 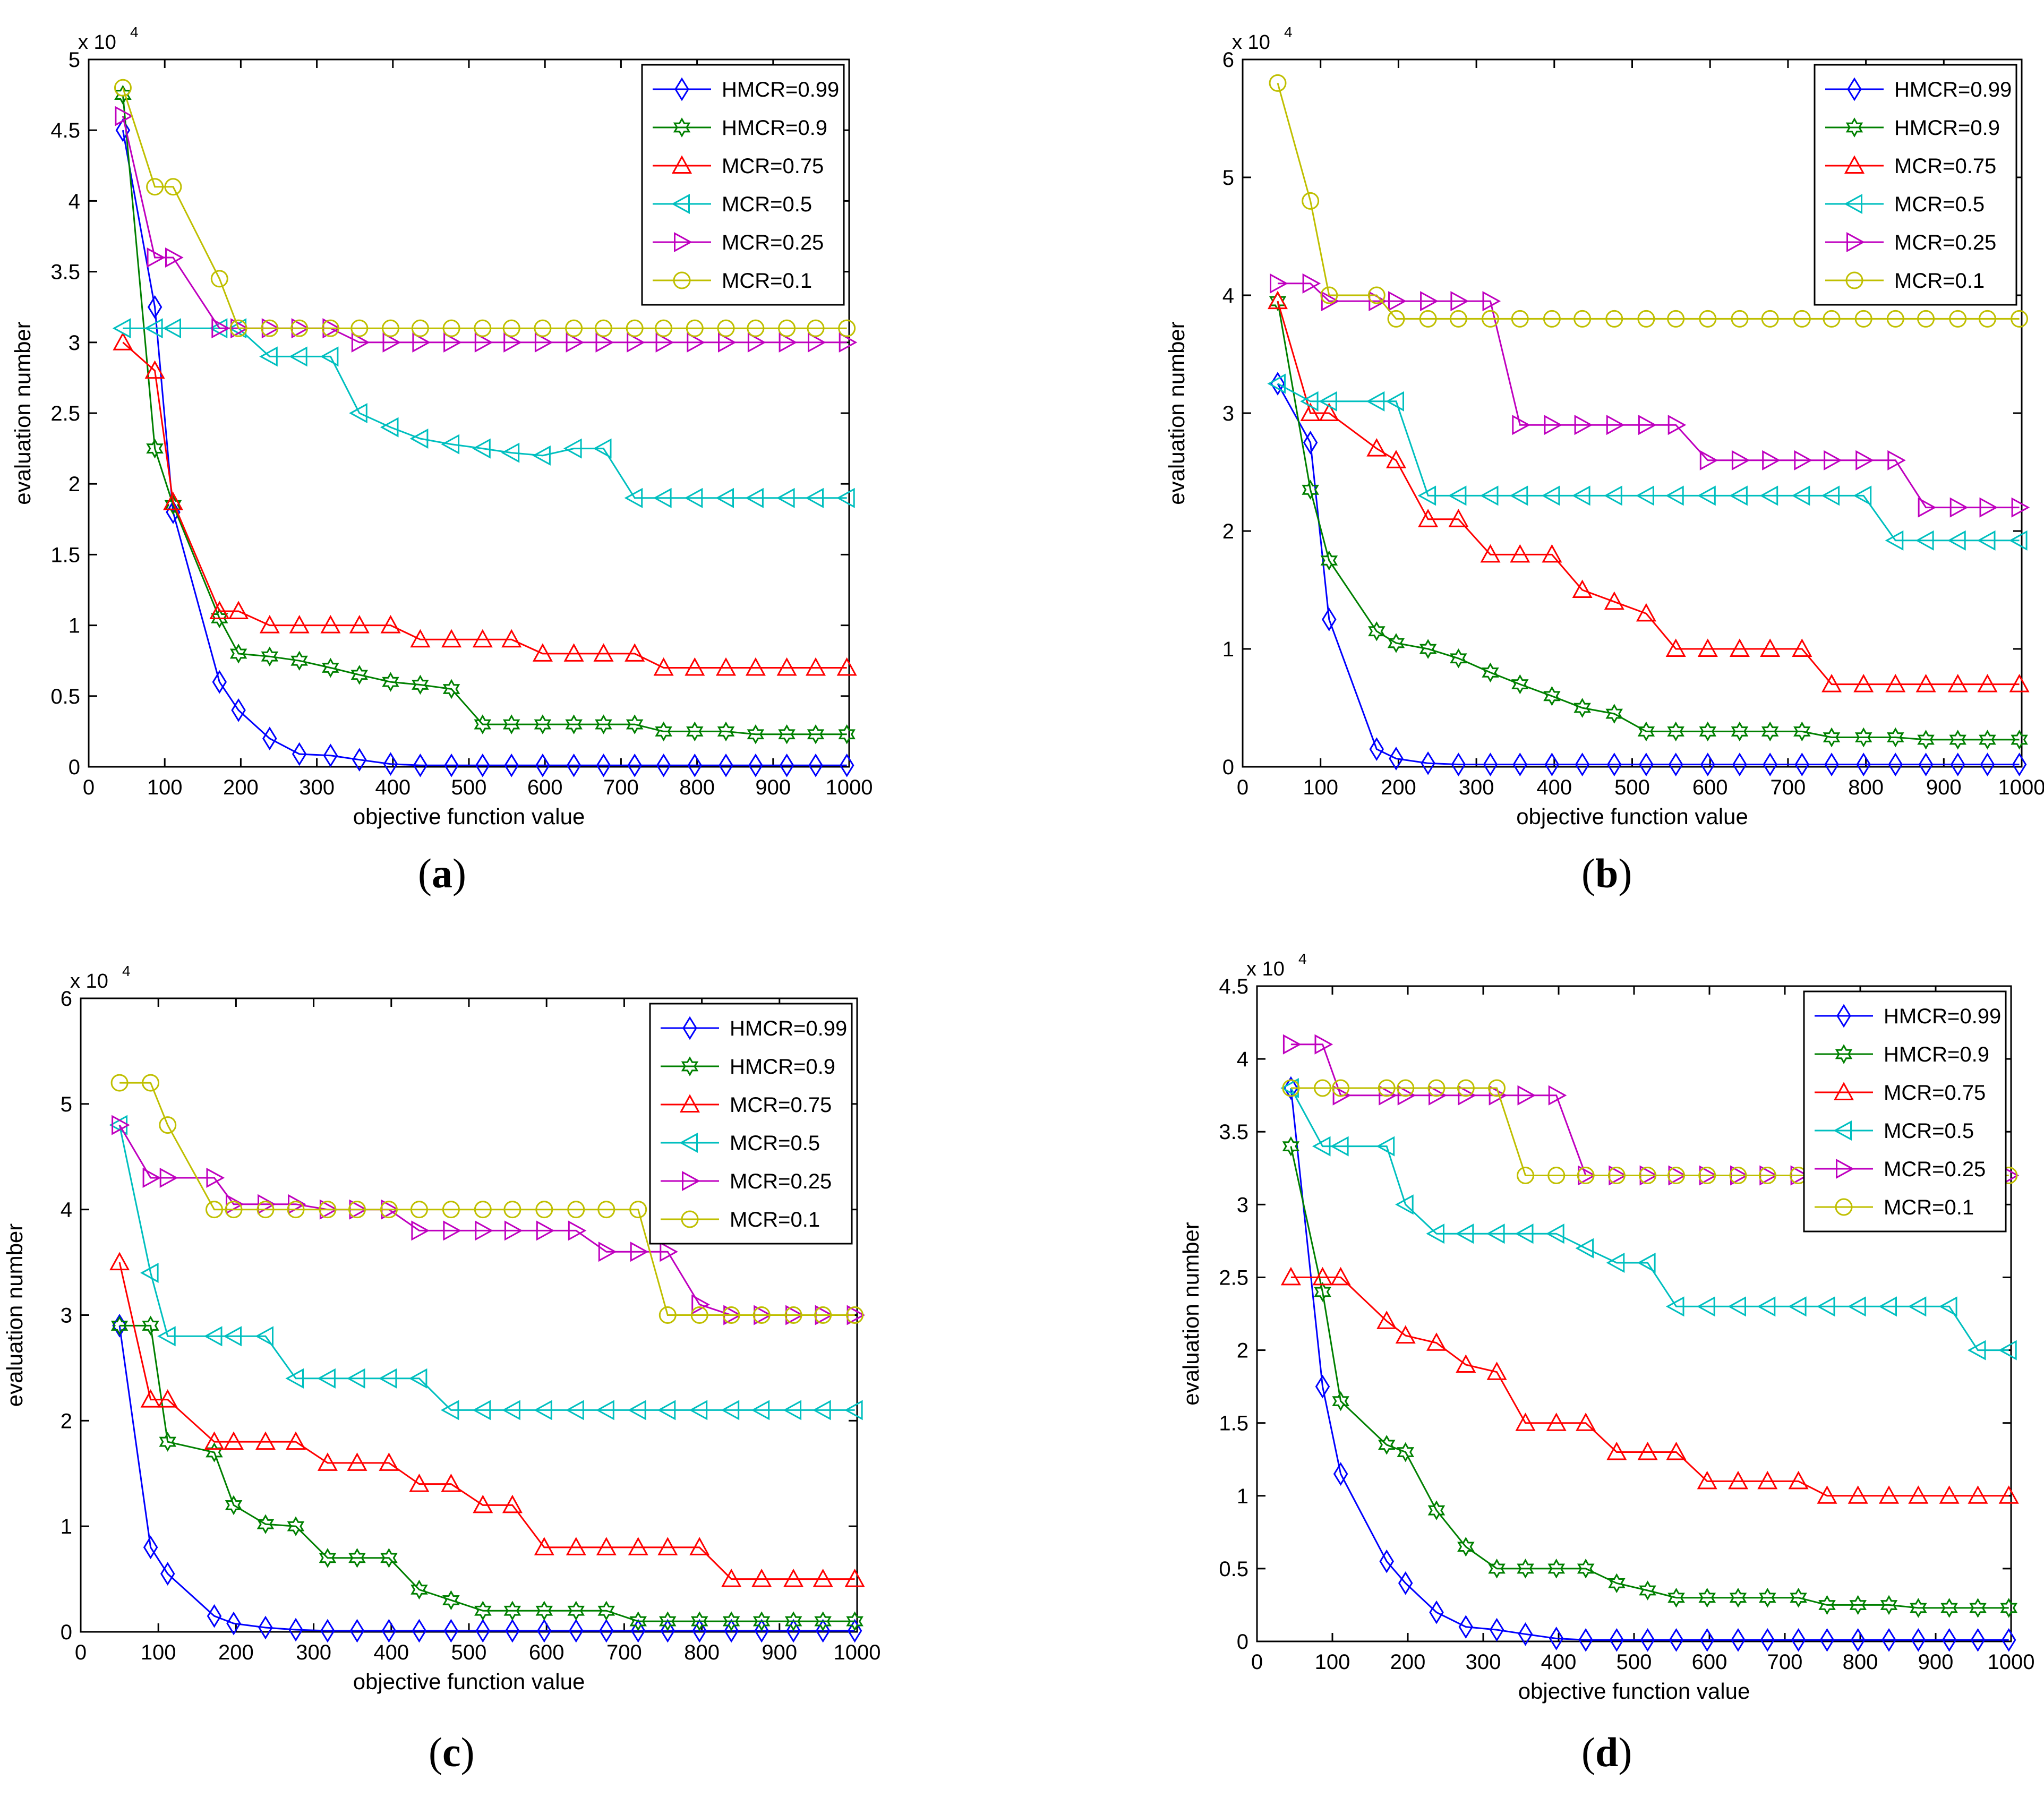 I want to click on legend-label: MCR=0.1, so click(x=767, y=281).